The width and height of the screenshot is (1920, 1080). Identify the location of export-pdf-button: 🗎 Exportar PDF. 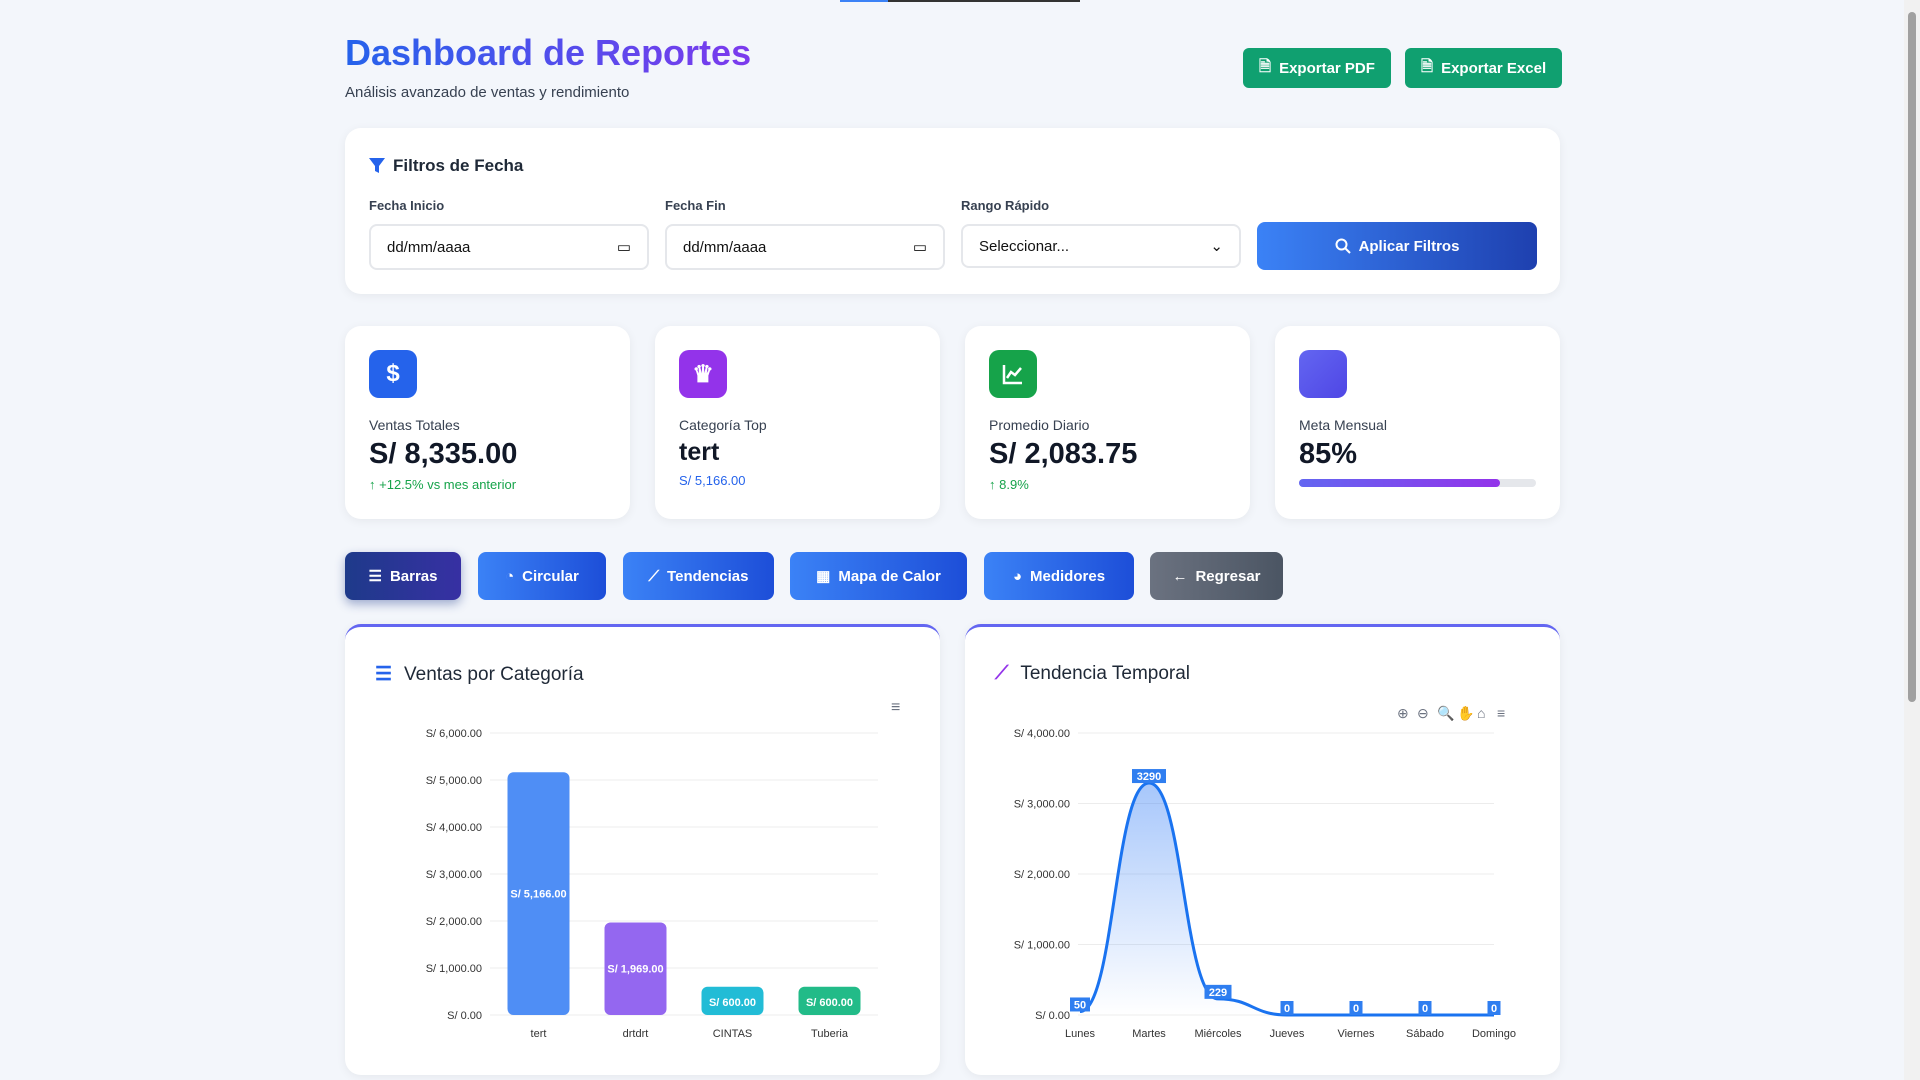
(1317, 68).